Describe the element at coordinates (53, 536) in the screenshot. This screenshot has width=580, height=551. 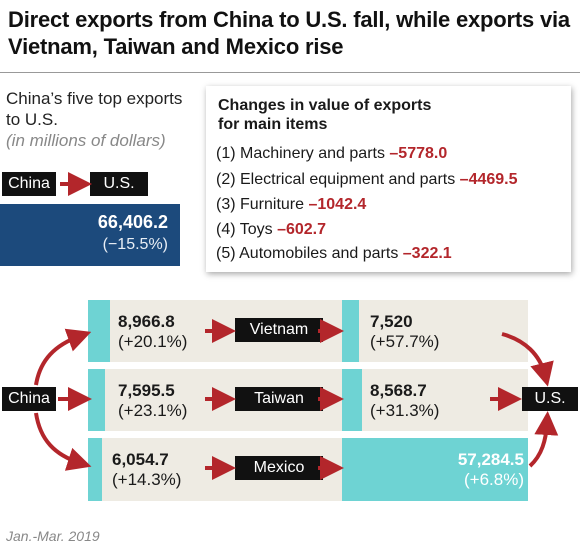
I see `period-footnote: Jan.-Mar. 2019` at that location.